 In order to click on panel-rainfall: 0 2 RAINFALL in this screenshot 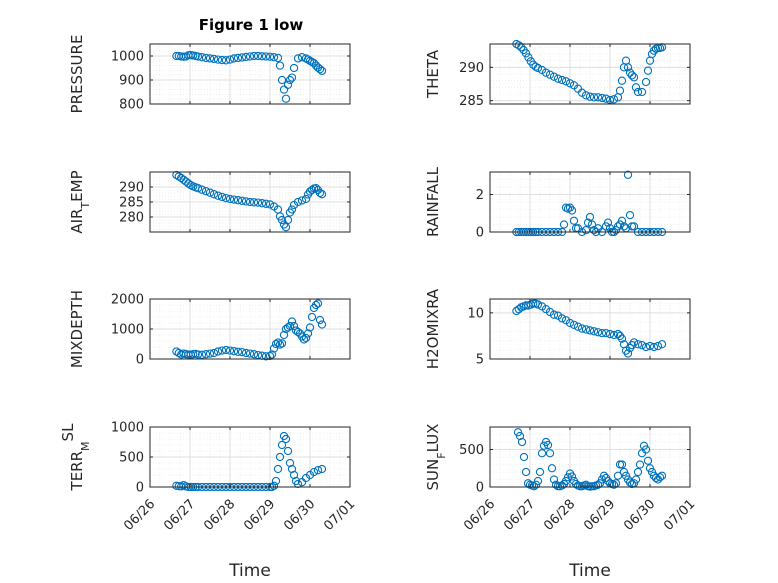, I will do `click(557, 203)`.